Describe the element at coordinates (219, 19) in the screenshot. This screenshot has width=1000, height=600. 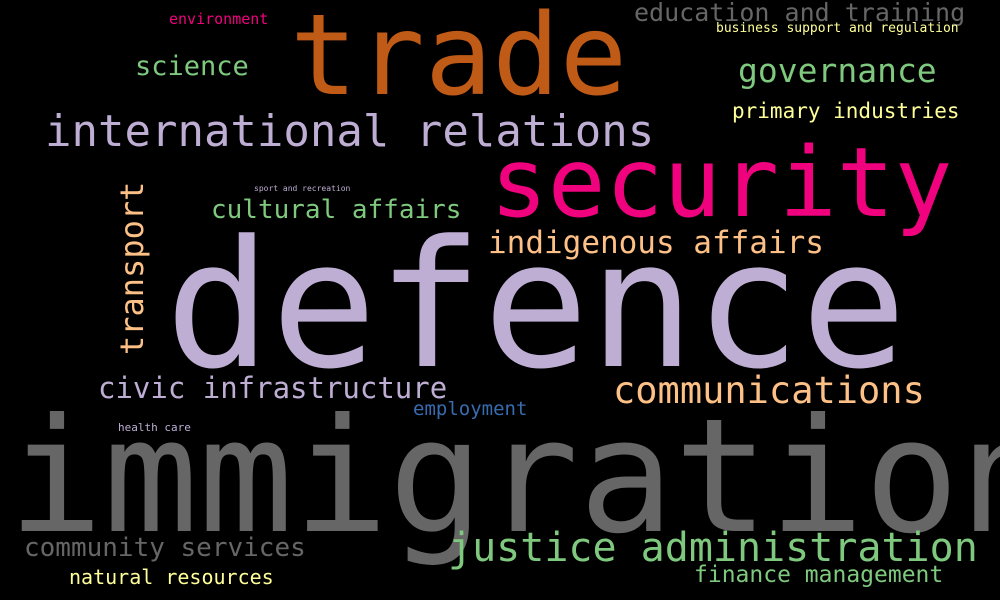
I see `word-environment: environment` at that location.